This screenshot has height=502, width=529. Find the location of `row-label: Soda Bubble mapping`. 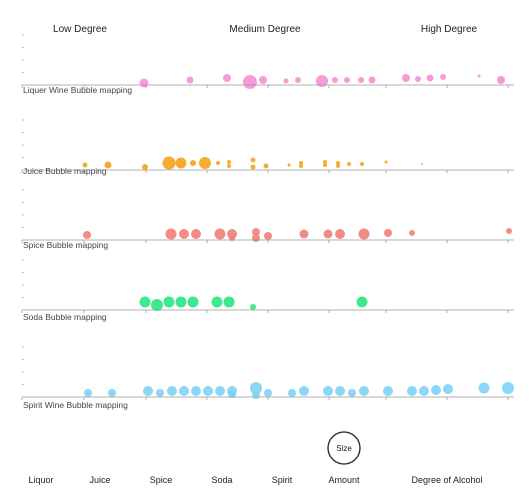

row-label: Soda Bubble mapping is located at coordinates (65, 317).